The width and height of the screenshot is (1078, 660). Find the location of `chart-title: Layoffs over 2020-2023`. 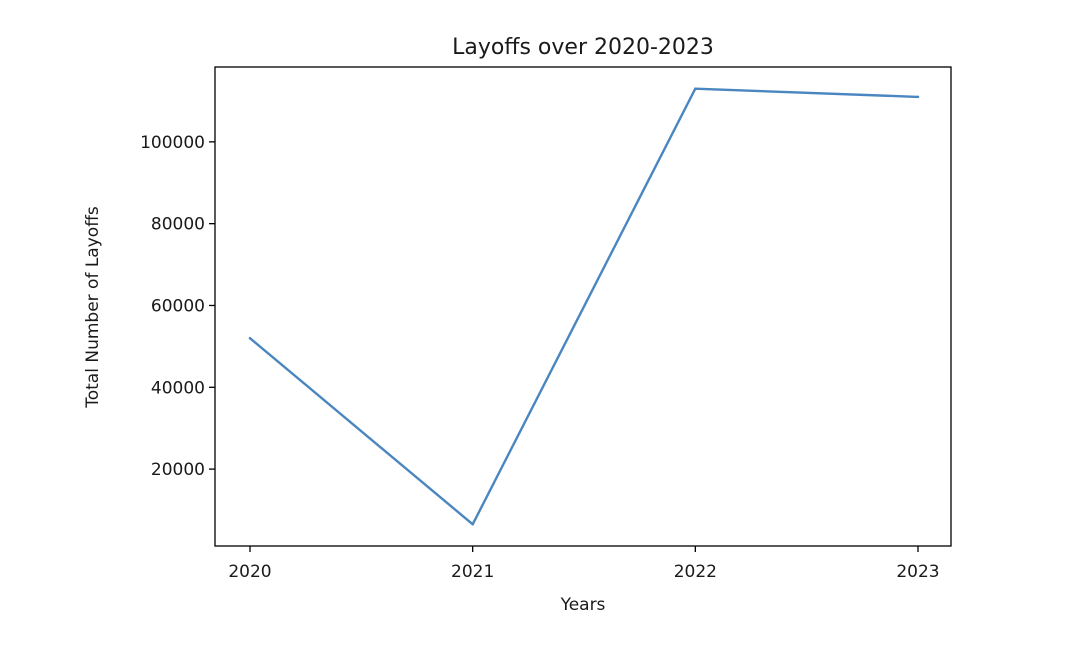

chart-title: Layoffs over 2020-2023 is located at coordinates (583, 47).